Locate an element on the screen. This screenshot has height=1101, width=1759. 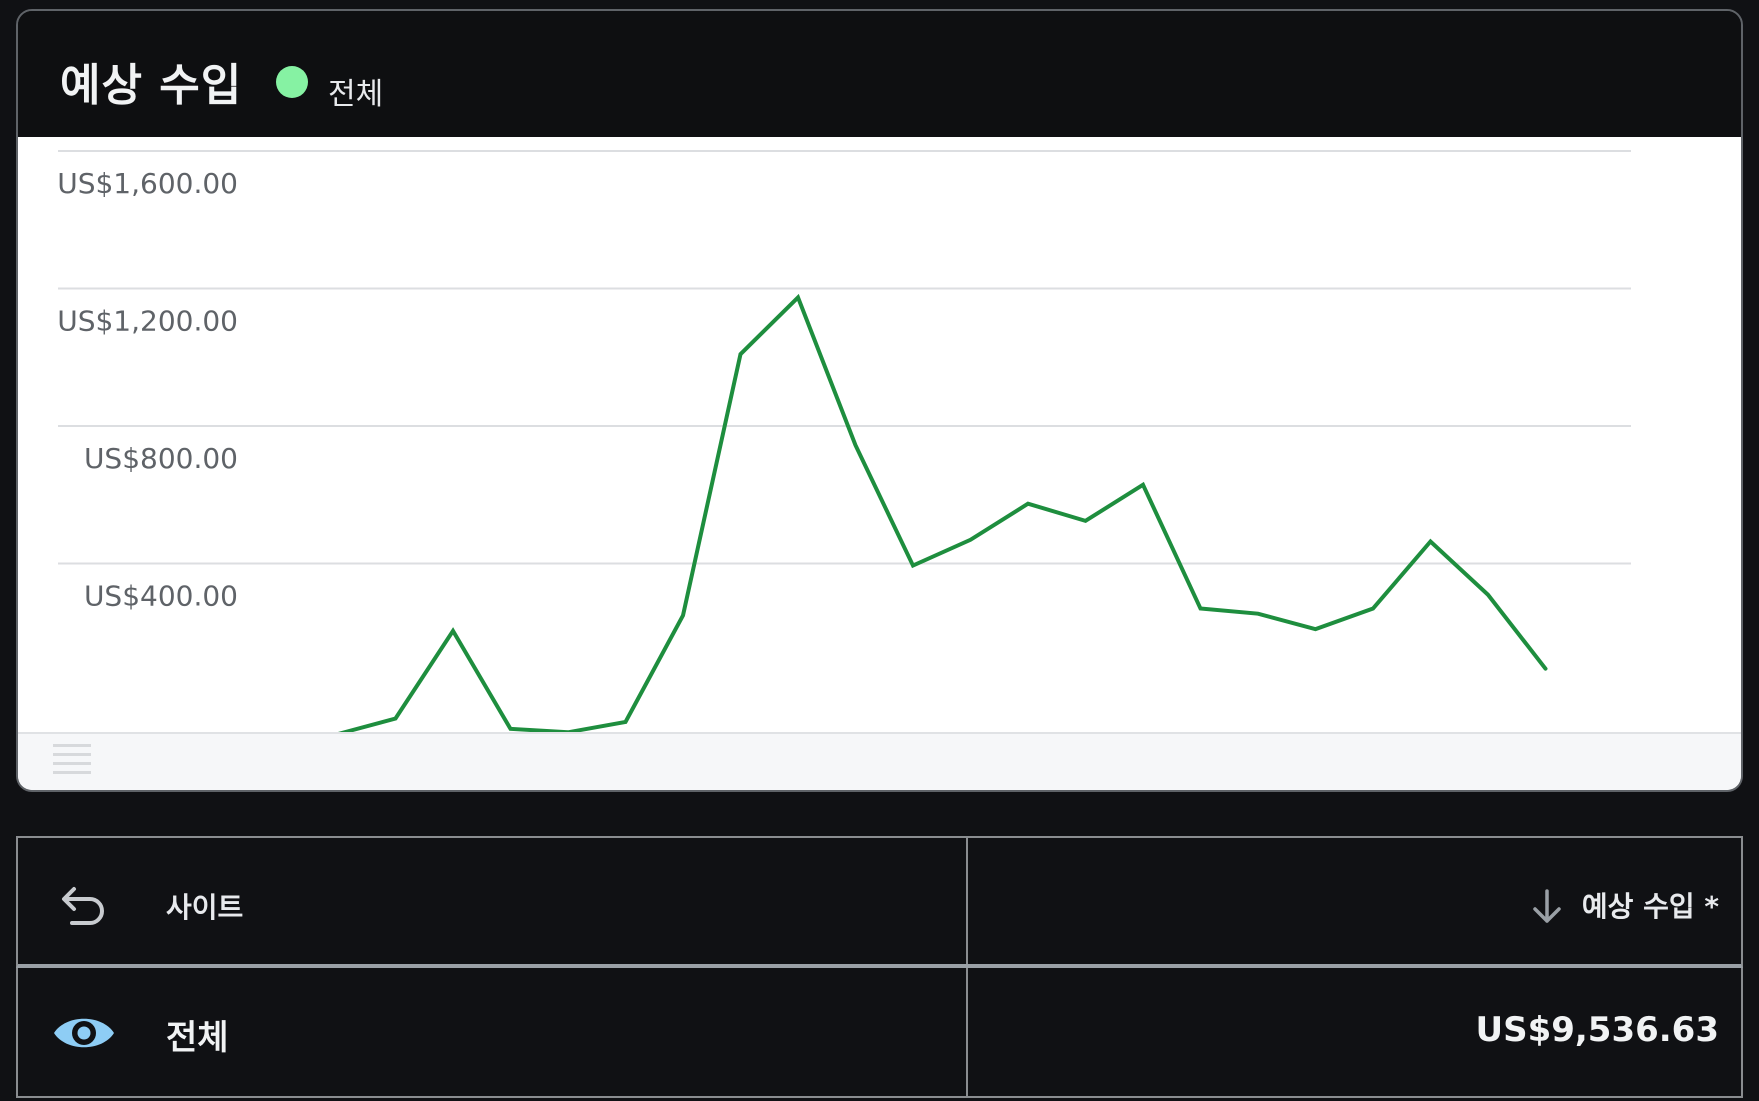
row-earnings-value: US$9,536.63 is located at coordinates (1597, 1030).